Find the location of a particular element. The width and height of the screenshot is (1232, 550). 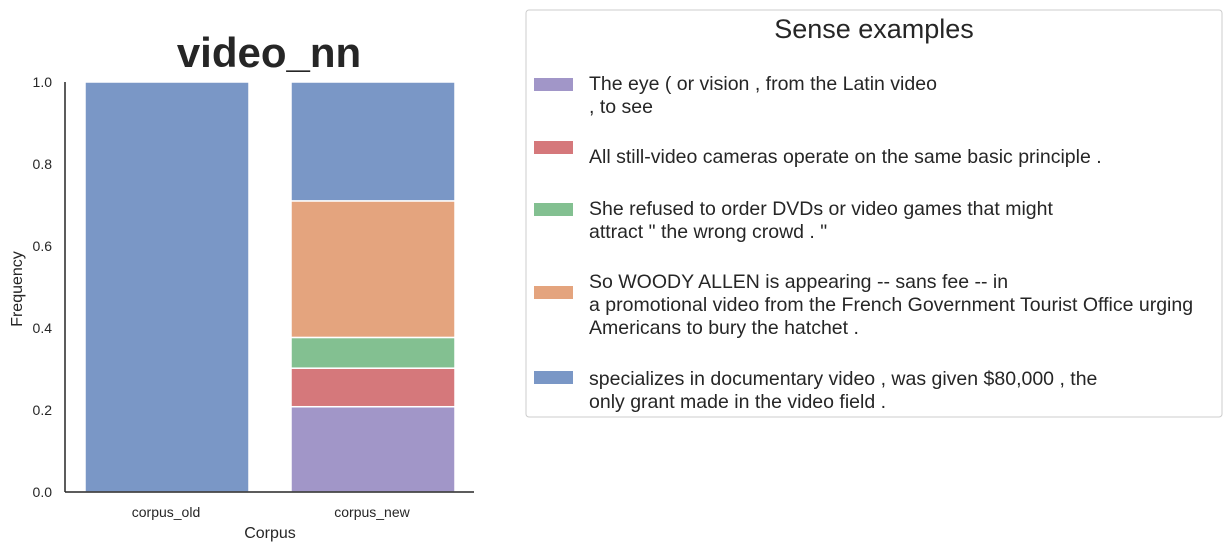

x-ticks: corpus_old corpus_new is located at coordinates (271, 512).